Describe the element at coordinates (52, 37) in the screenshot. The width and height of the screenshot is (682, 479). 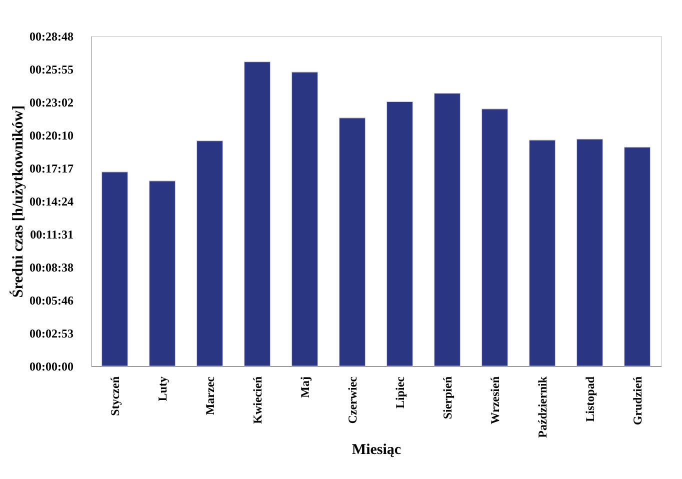
I see `y-tick-label: 00:28:48` at that location.